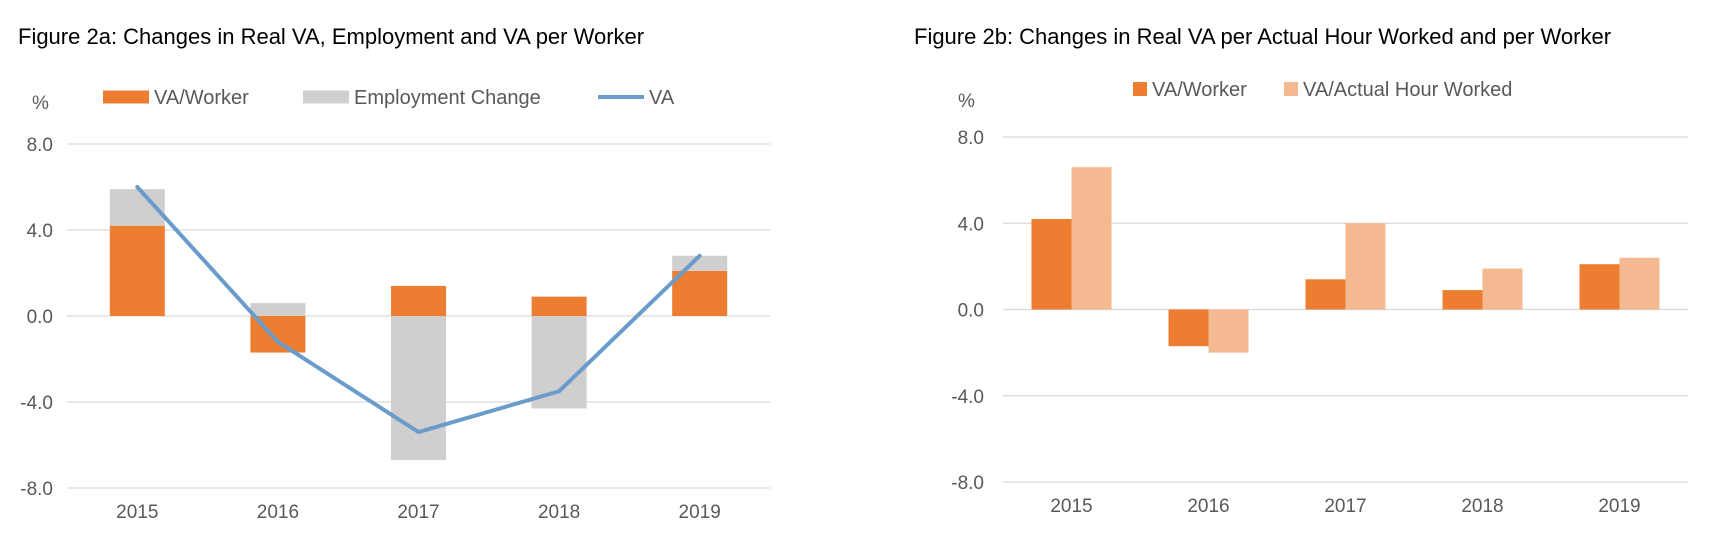 This screenshot has height=549, width=1732. What do you see at coordinates (662, 98) in the screenshot?
I see `legend-label: VA` at bounding box center [662, 98].